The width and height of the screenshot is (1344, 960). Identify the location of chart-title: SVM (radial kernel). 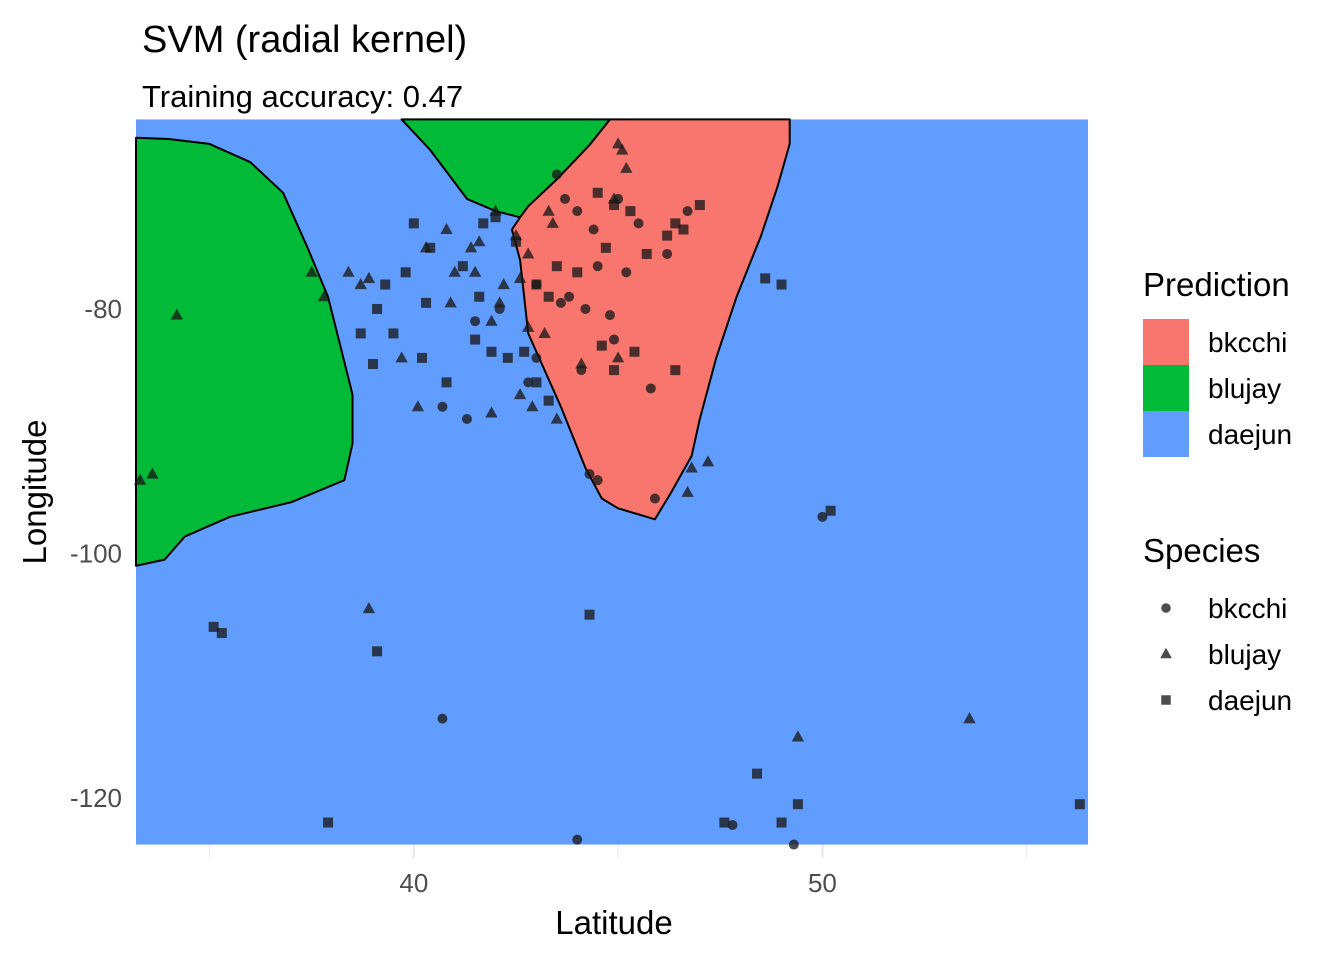
(304, 40).